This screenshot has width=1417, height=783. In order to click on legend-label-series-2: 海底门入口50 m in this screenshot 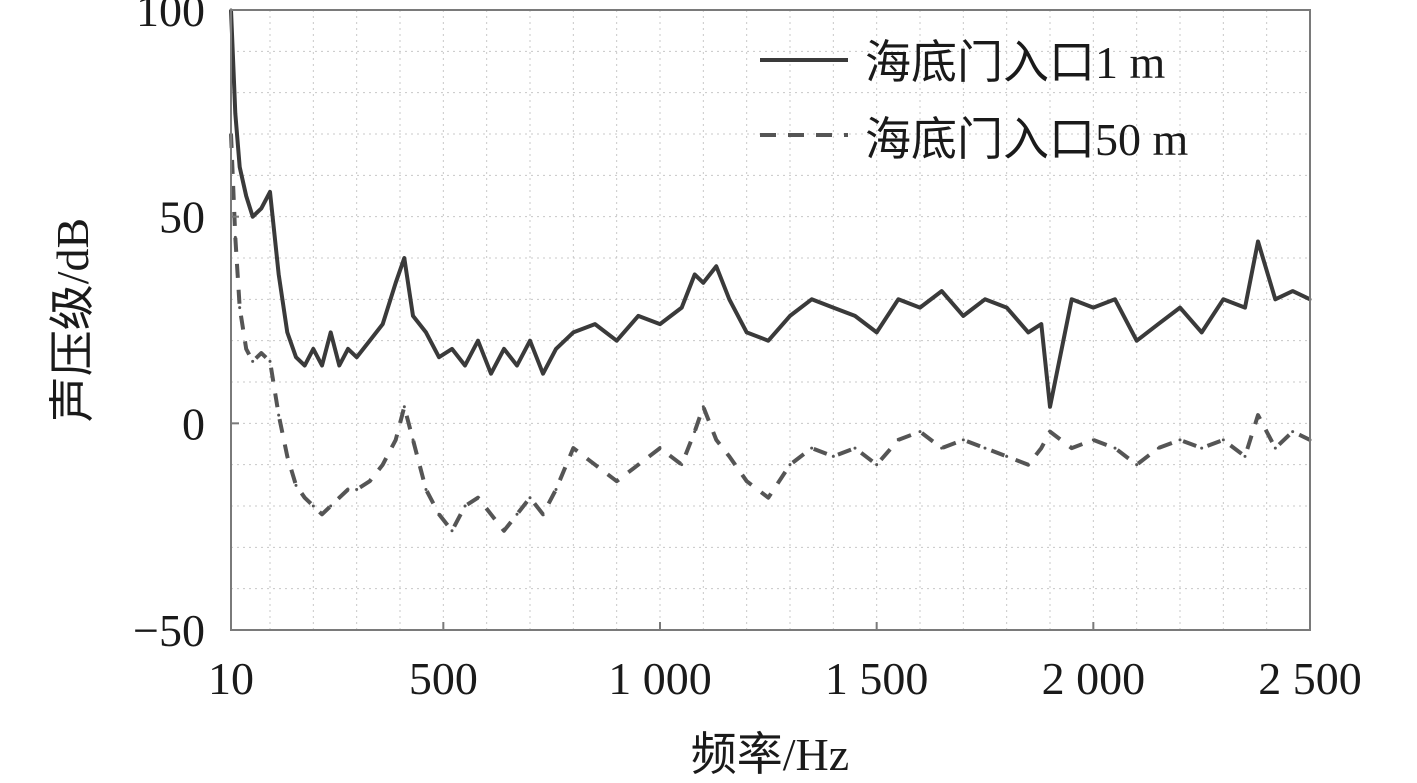, I will do `click(1027, 139)`.